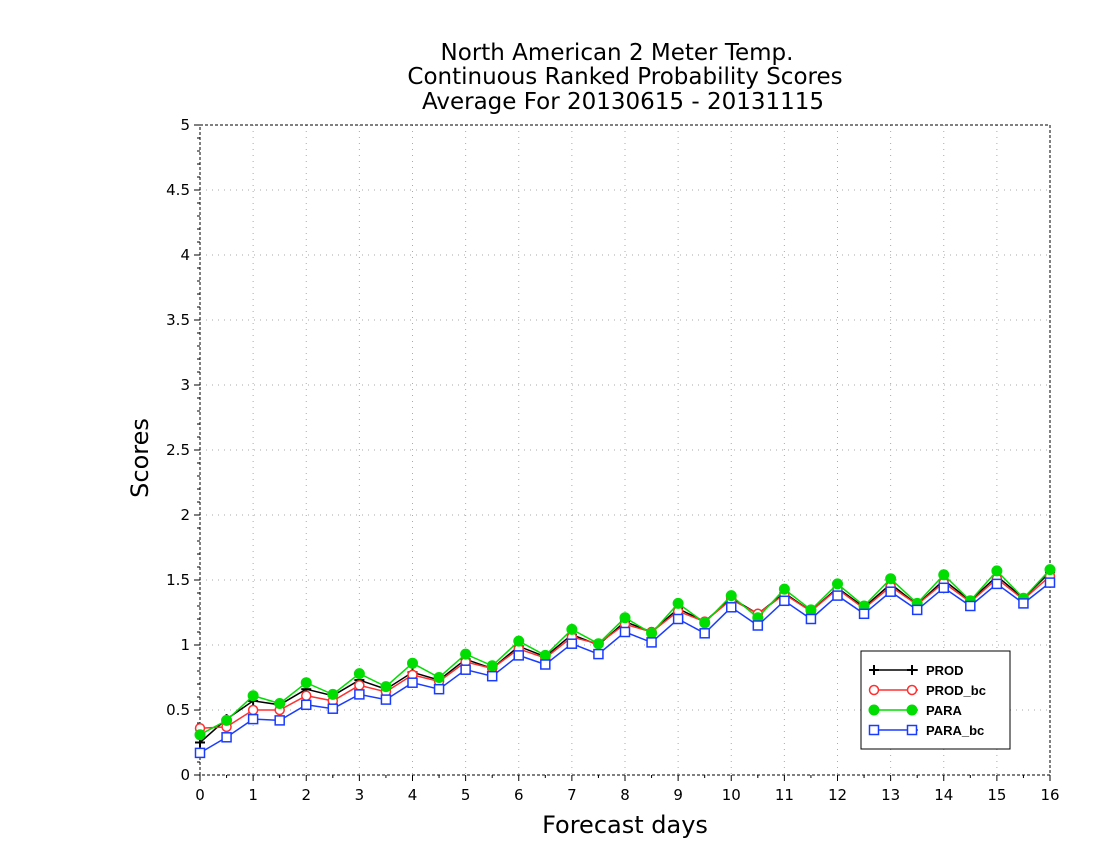  What do you see at coordinates (140, 458) in the screenshot?
I see `y-axis-label: Scores` at bounding box center [140, 458].